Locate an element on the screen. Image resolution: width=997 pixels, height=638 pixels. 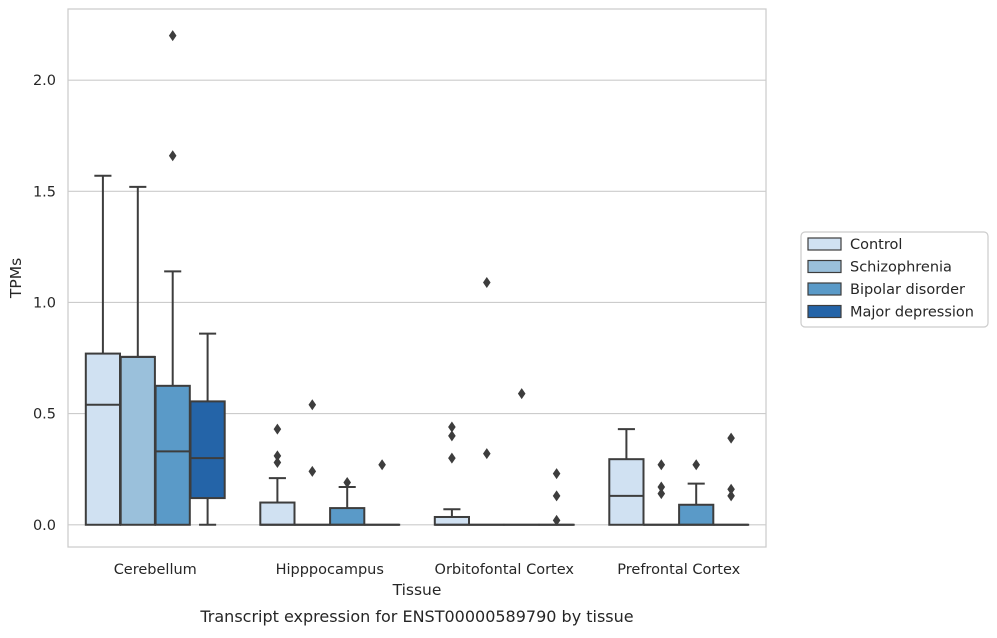
x-tick-label: Hipppocampus is located at coordinates (330, 570).